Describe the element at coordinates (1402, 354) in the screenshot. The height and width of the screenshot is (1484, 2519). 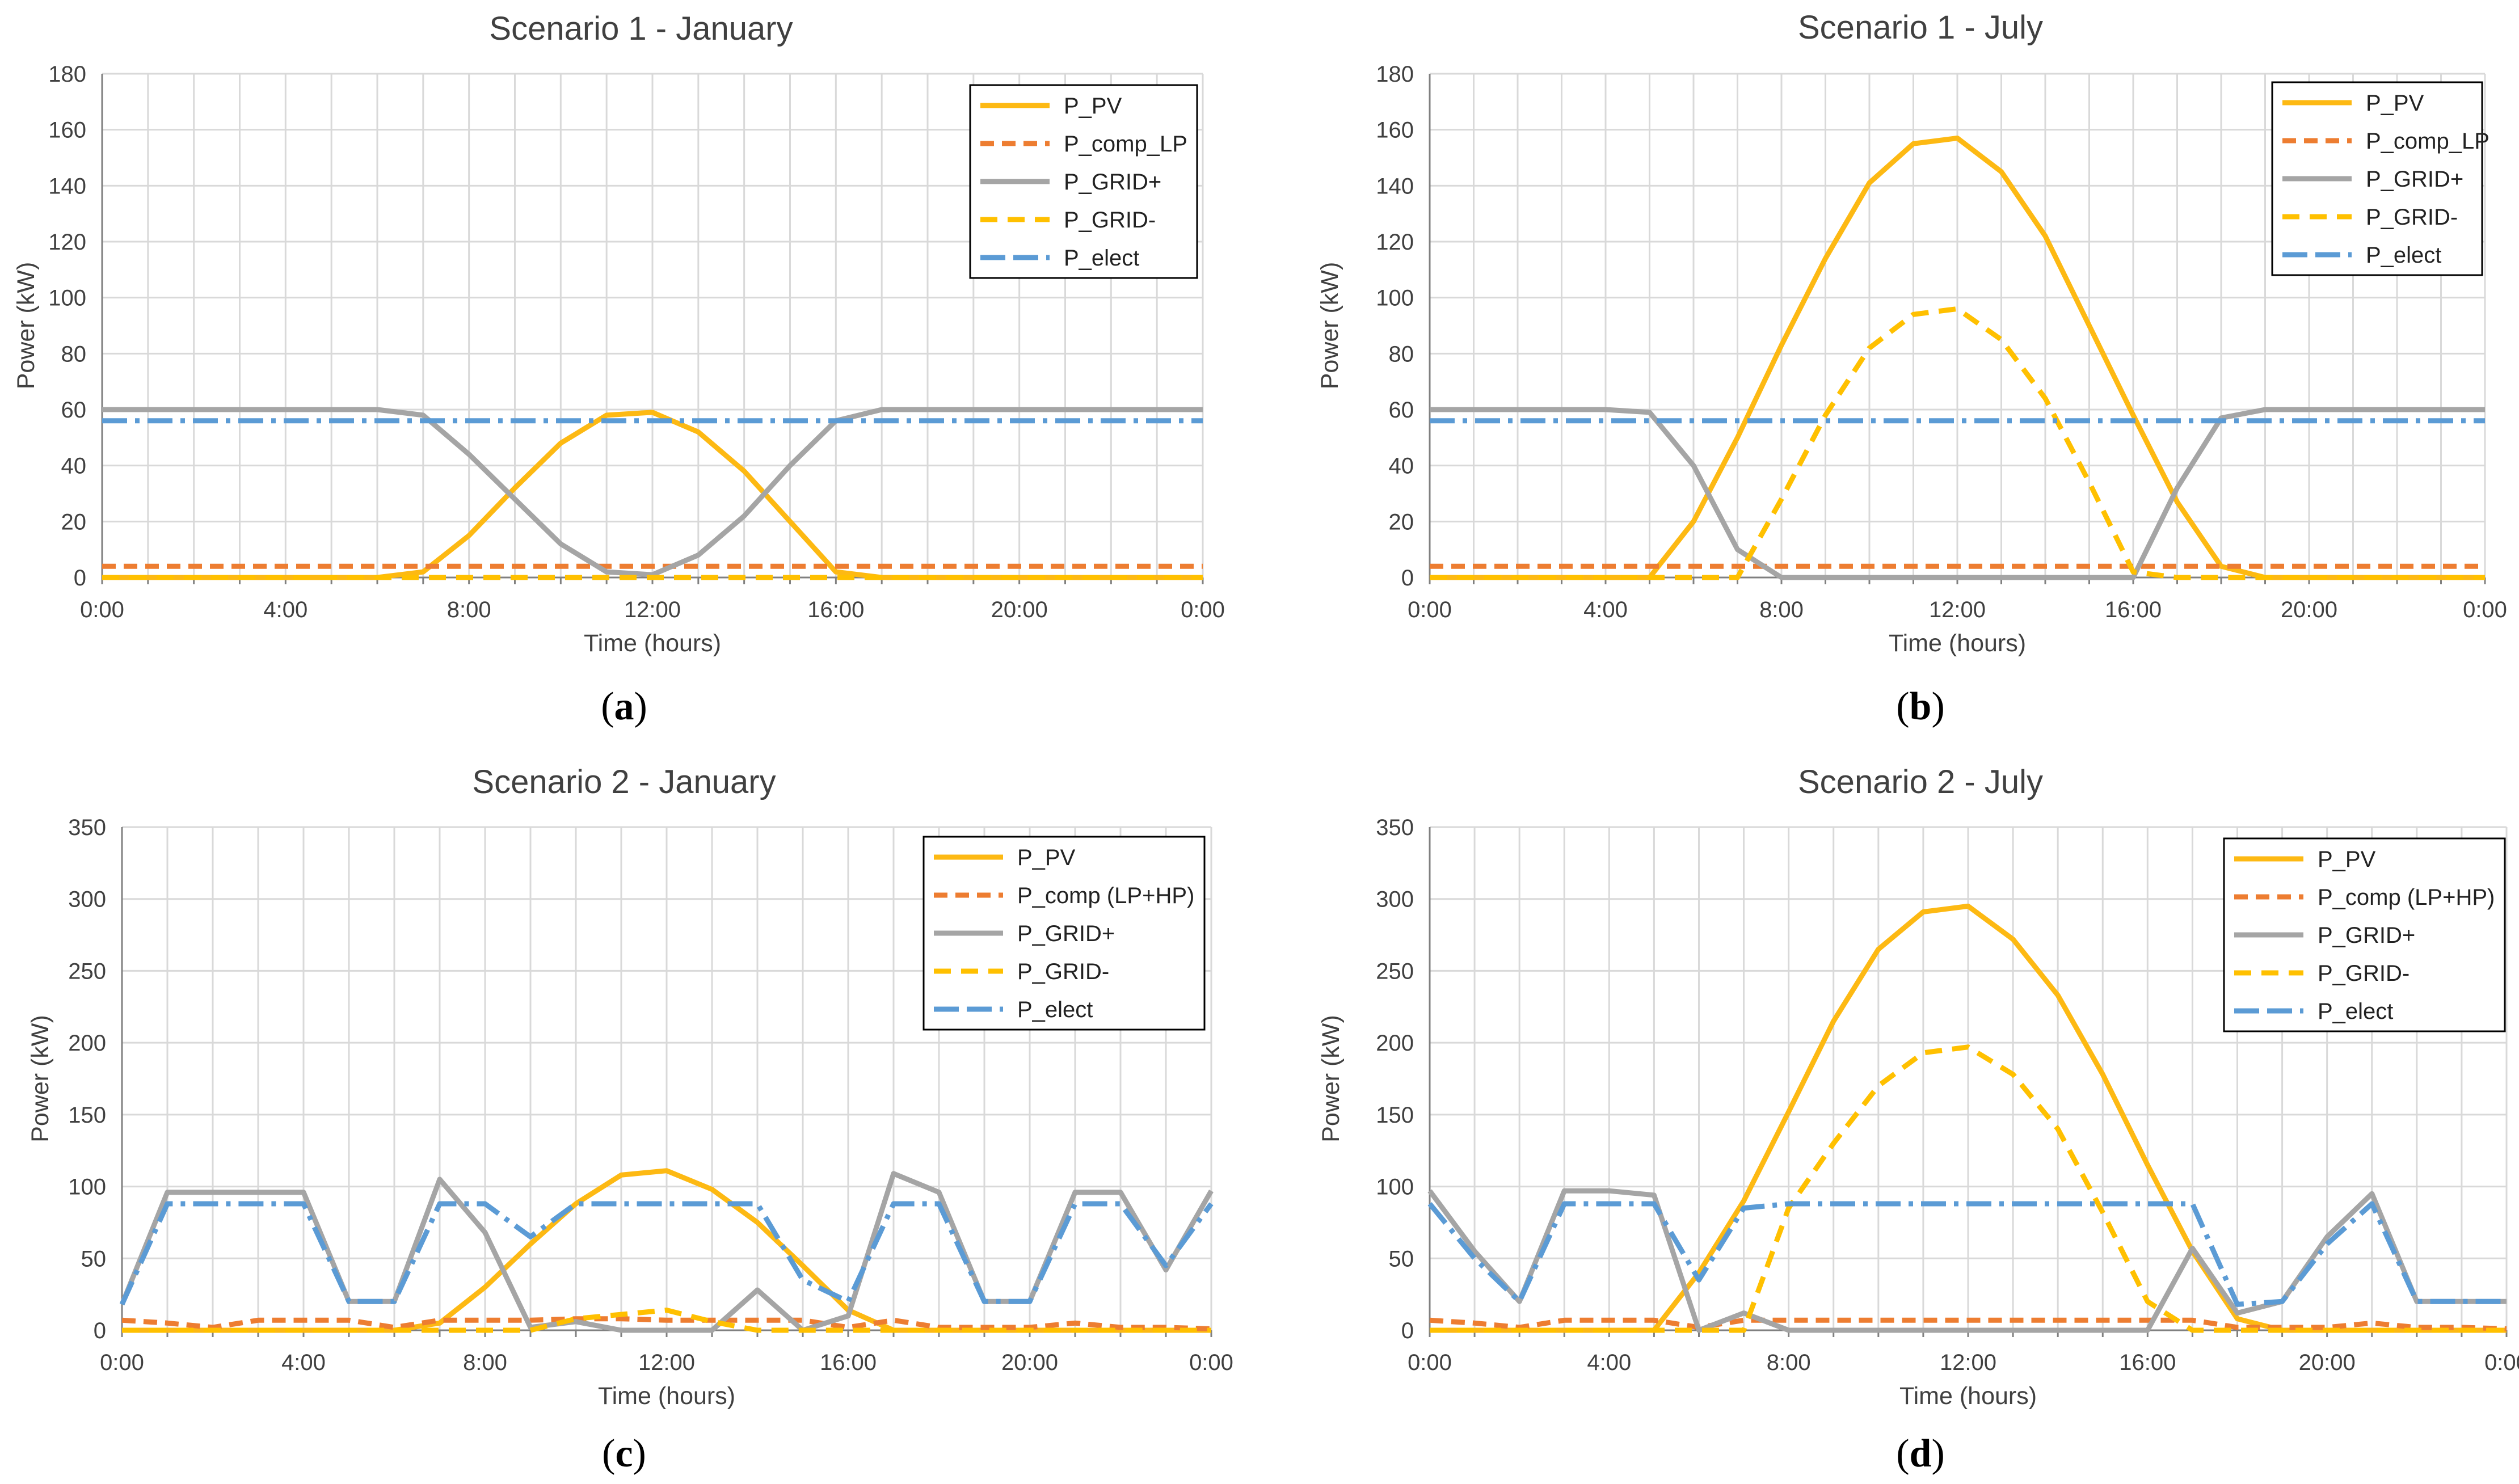
I see `y-tick-label: 80` at that location.